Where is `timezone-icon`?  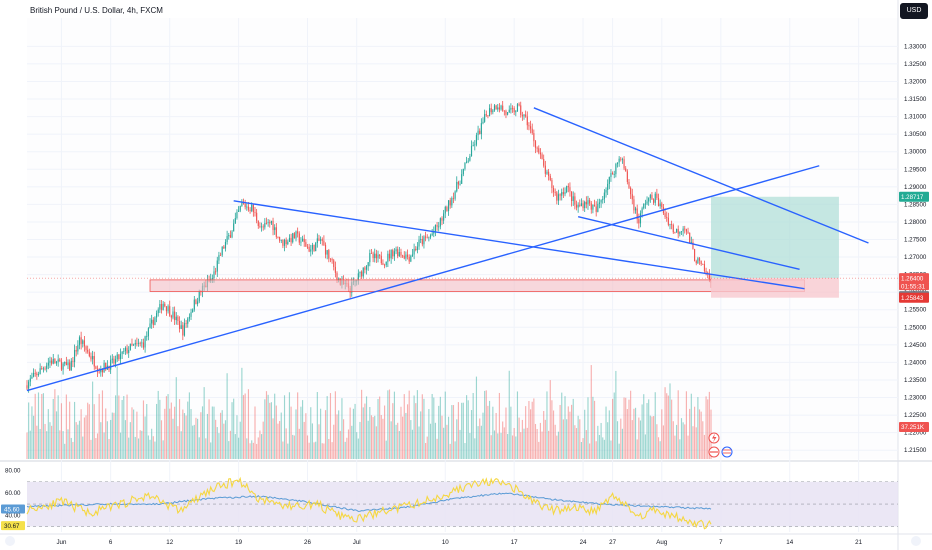 timezone-icon is located at coordinates (10, 541).